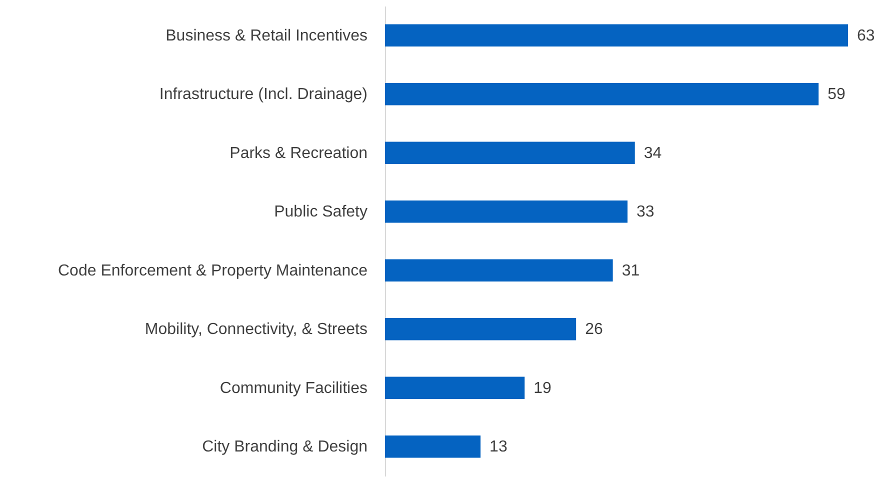 The image size is (896, 492). What do you see at coordinates (294, 388) in the screenshot?
I see `y-tick-label: Community Facilities` at bounding box center [294, 388].